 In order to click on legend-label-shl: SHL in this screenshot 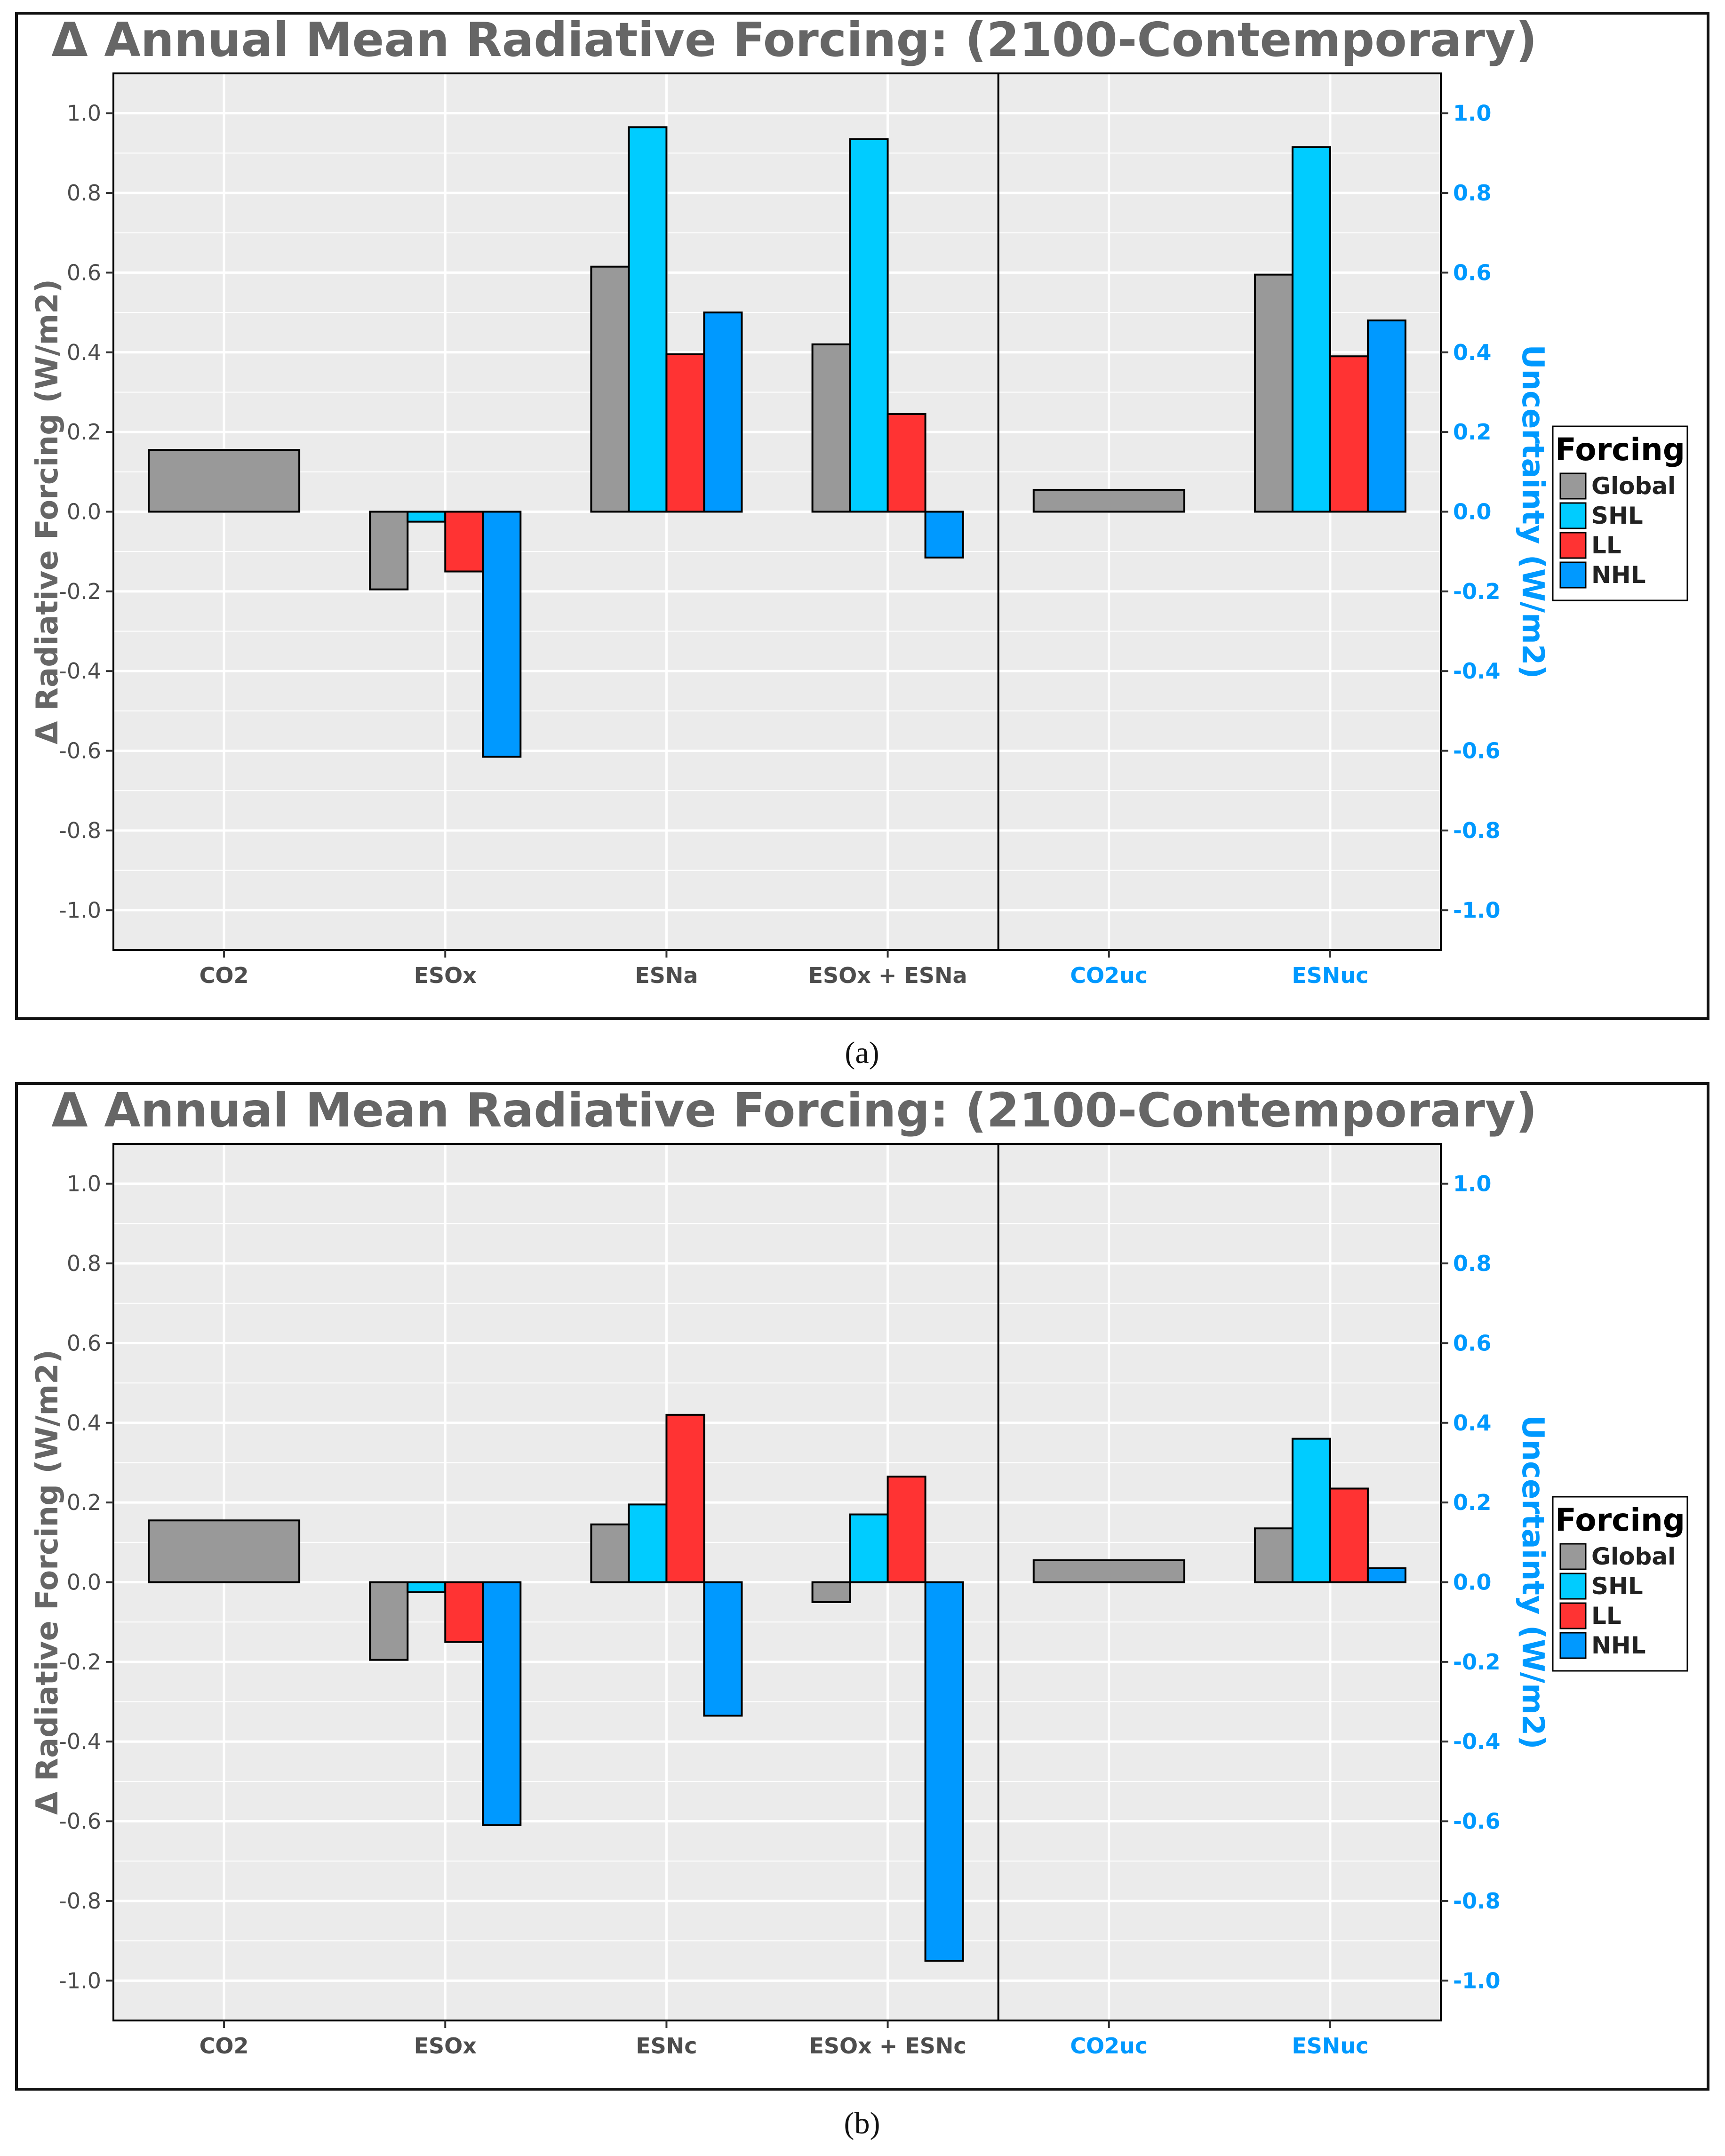, I will do `click(1617, 515)`.